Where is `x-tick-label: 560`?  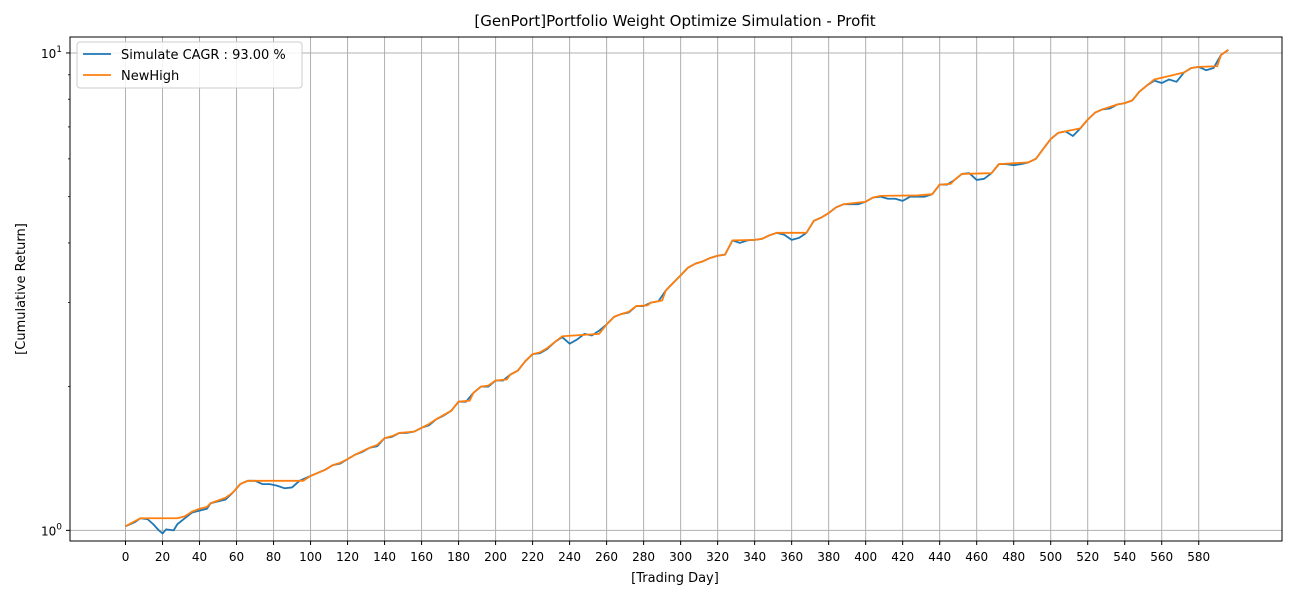 x-tick-label: 560 is located at coordinates (1161, 557).